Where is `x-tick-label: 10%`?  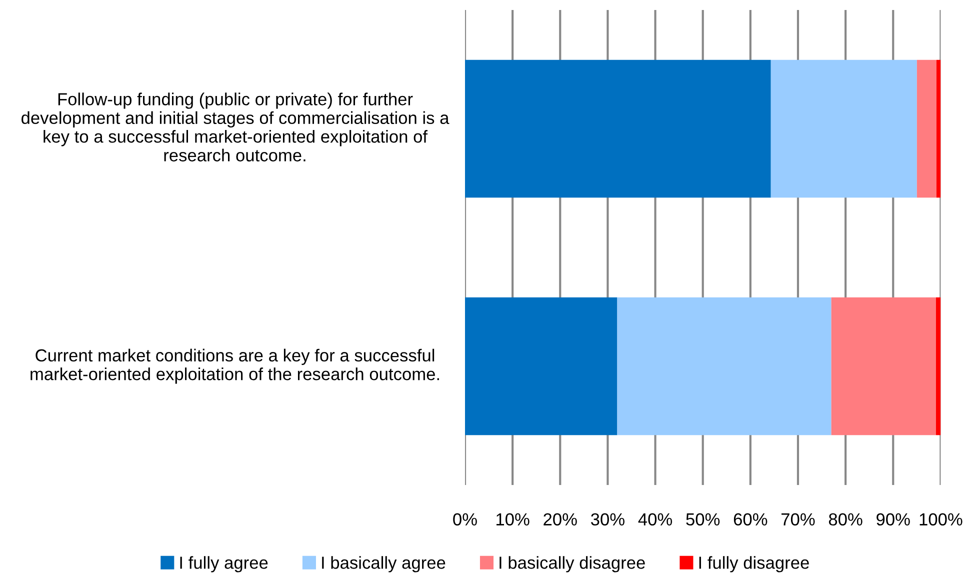
x-tick-label: 10% is located at coordinates (513, 519).